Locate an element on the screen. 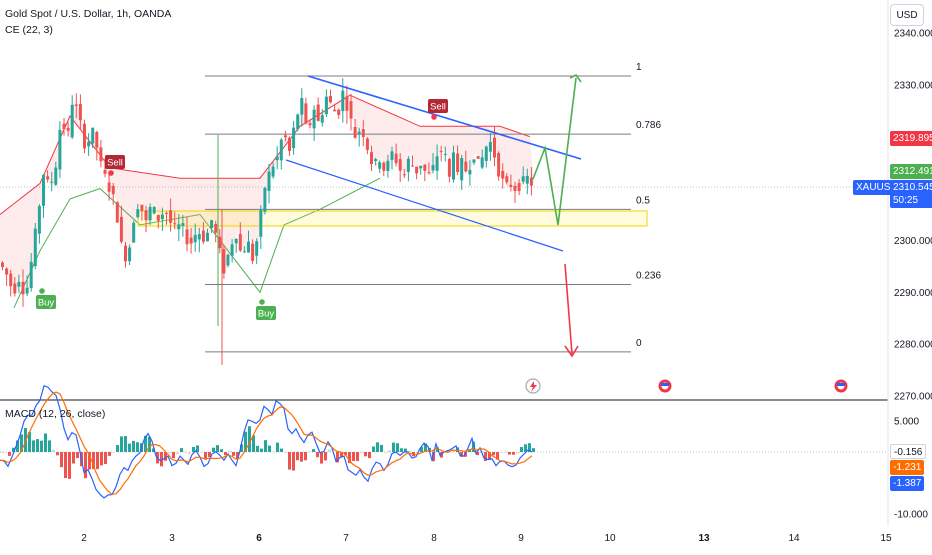  support-zone-rect is located at coordinates (392, 218).